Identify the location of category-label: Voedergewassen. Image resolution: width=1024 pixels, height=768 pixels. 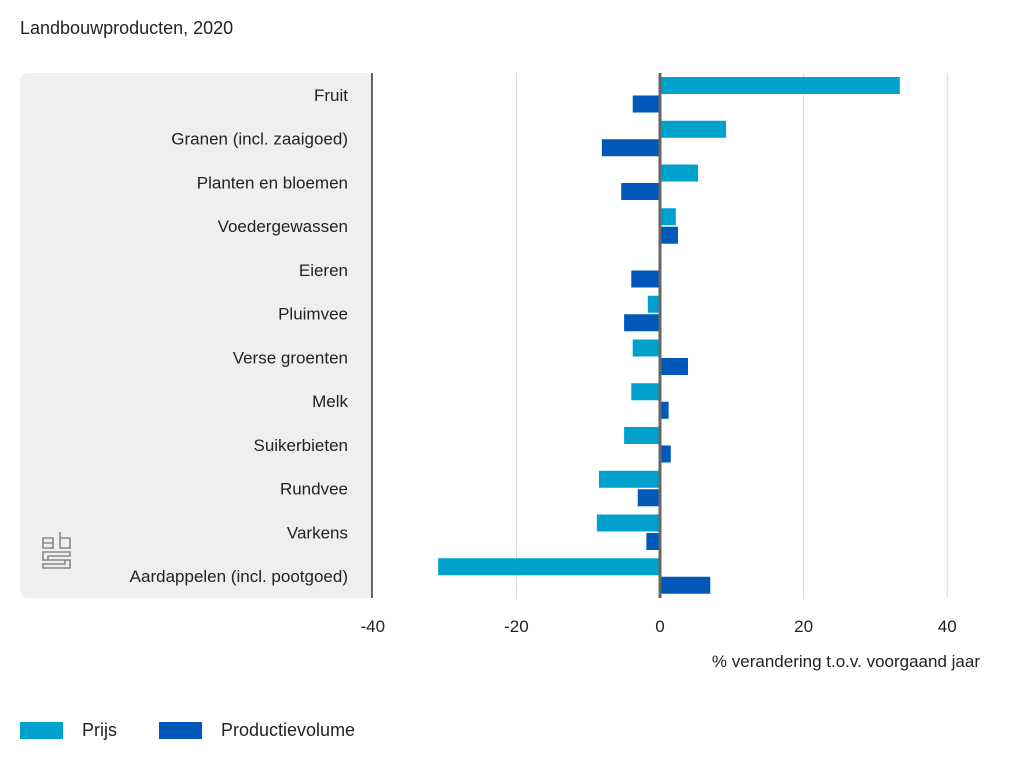
(283, 226).